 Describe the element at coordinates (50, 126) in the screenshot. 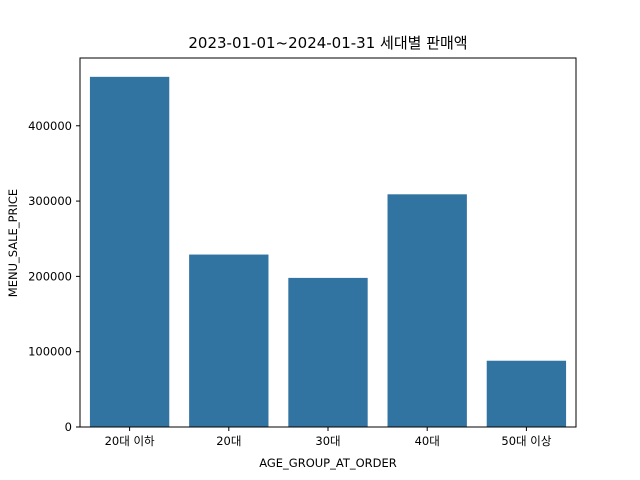

I see `y-tick-label: 400000` at that location.